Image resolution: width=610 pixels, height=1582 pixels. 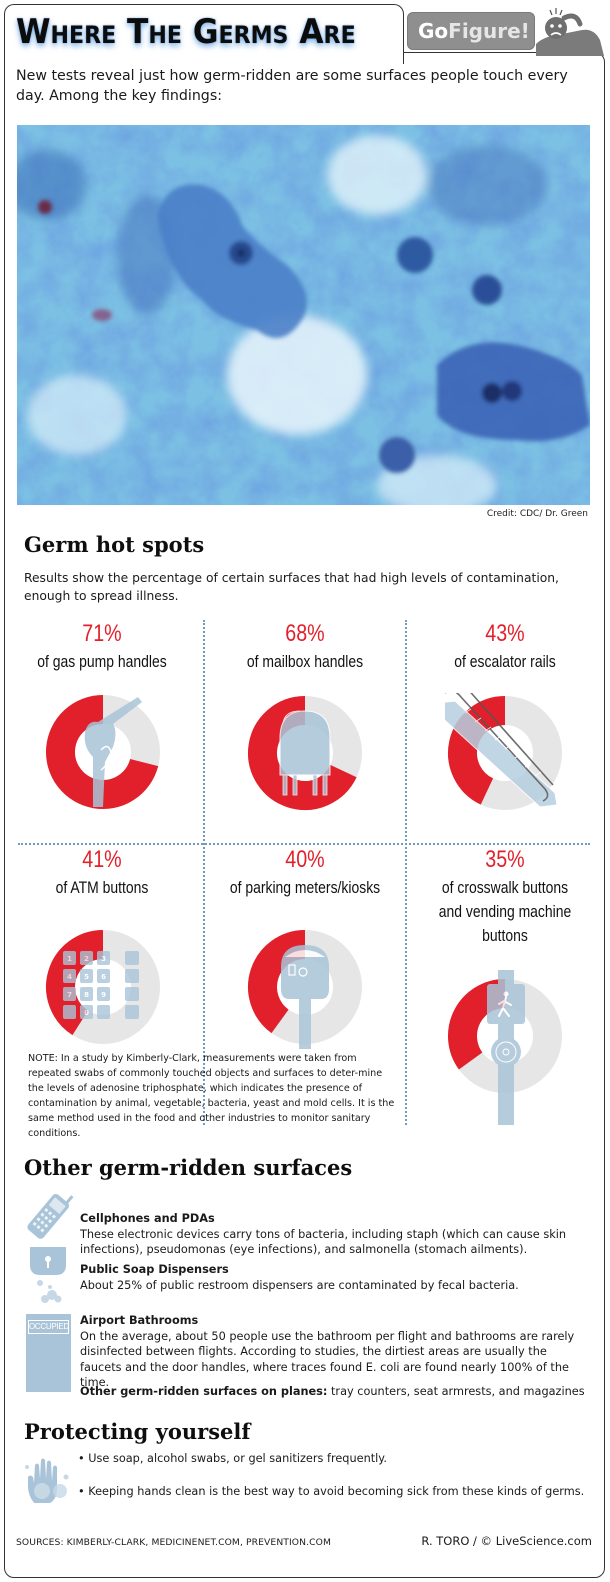 I want to click on occupied-sign-icon: OCCUPIED, so click(x=48, y=1353).